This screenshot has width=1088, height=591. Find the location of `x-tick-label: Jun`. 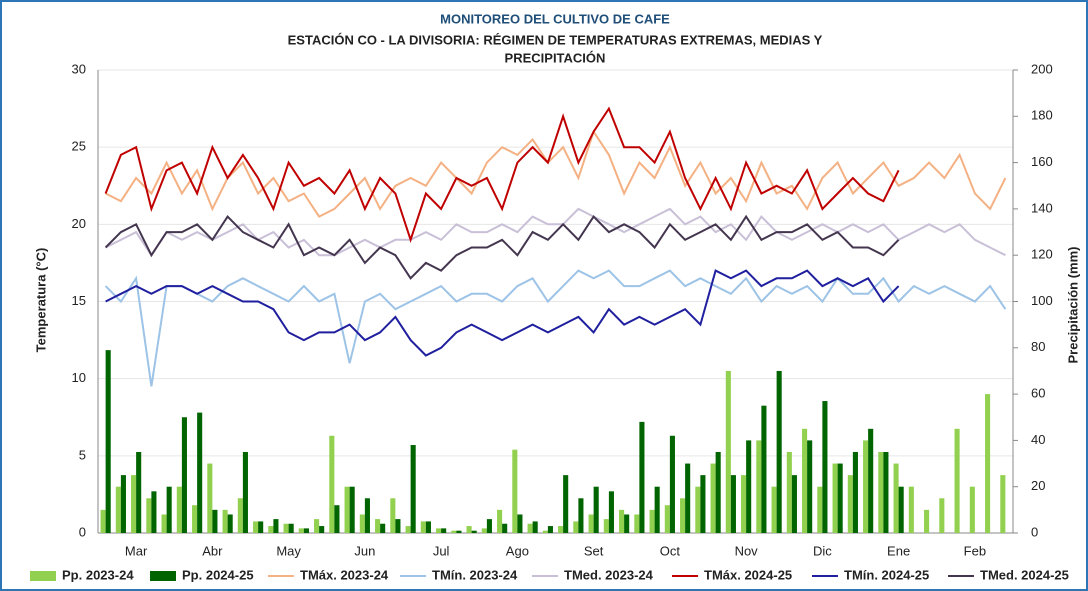

x-tick-label: Jun is located at coordinates (364, 550).